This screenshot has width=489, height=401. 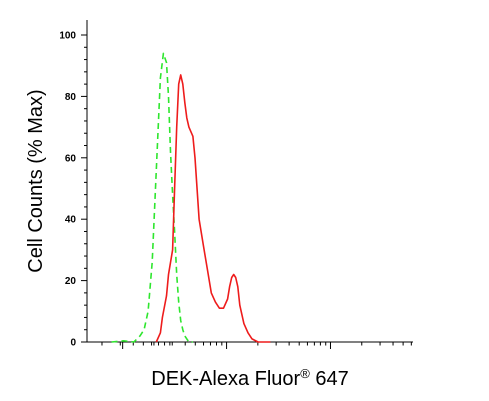 What do you see at coordinates (71, 281) in the screenshot?
I see `y-tick-label: 20` at bounding box center [71, 281].